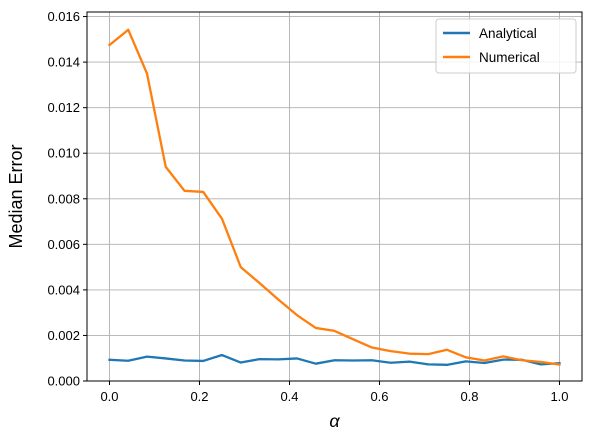 This screenshot has height=441, width=593. What do you see at coordinates (63, 107) in the screenshot?
I see `y-tick-label: 0.012` at bounding box center [63, 107].